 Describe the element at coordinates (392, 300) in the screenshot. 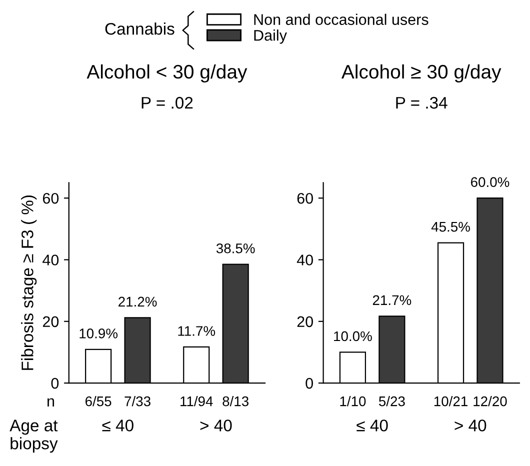

I see `data-label: 21.7%` at that location.